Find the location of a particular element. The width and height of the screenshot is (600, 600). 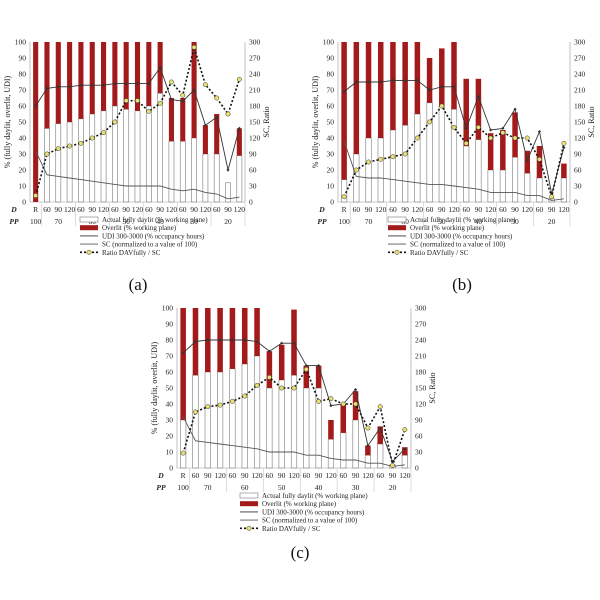

pp-group-label: 70 is located at coordinates (59, 221).